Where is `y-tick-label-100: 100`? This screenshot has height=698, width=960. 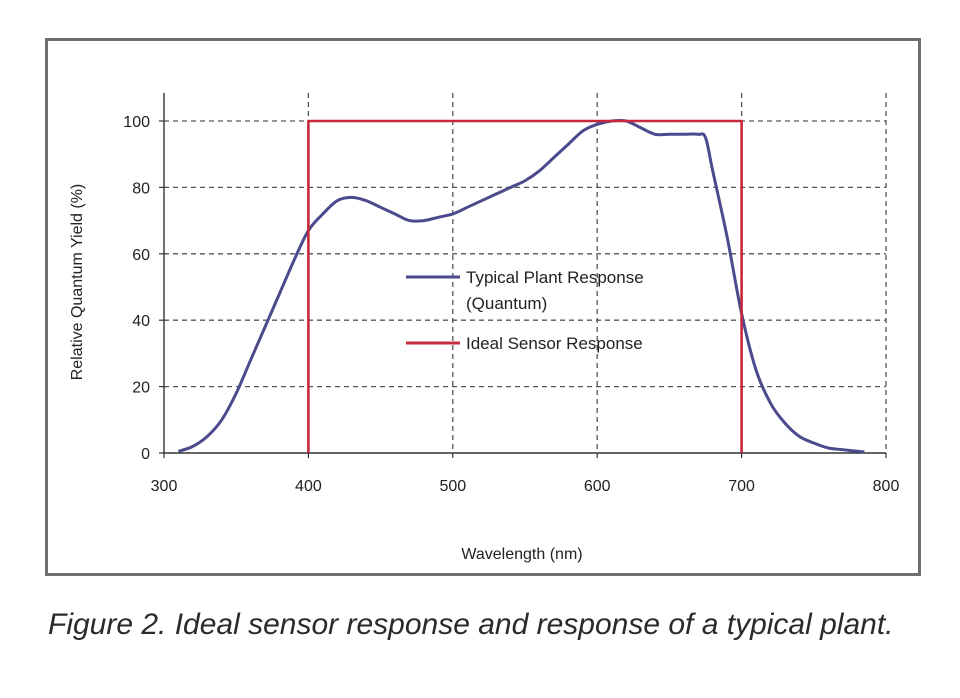 y-tick-label-100: 100 is located at coordinates (136, 122).